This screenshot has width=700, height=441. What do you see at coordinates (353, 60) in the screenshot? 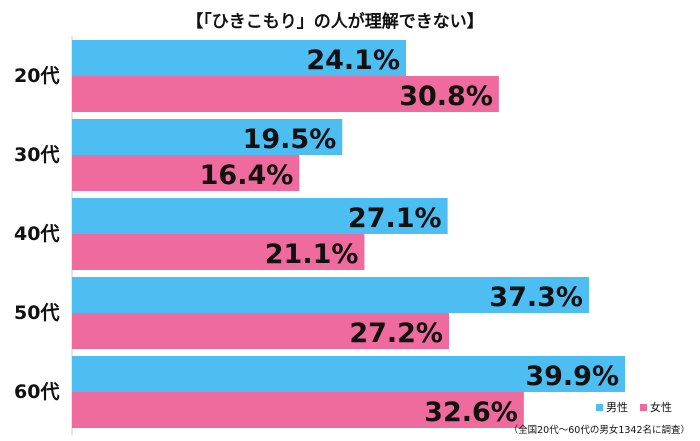
I see `data-label: 24.1%` at bounding box center [353, 60].